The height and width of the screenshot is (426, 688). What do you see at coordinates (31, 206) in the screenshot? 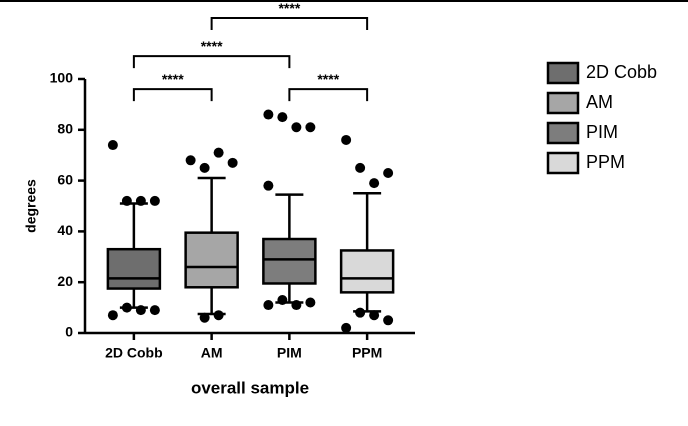
I see `y-axis-label: degrees` at bounding box center [31, 206].